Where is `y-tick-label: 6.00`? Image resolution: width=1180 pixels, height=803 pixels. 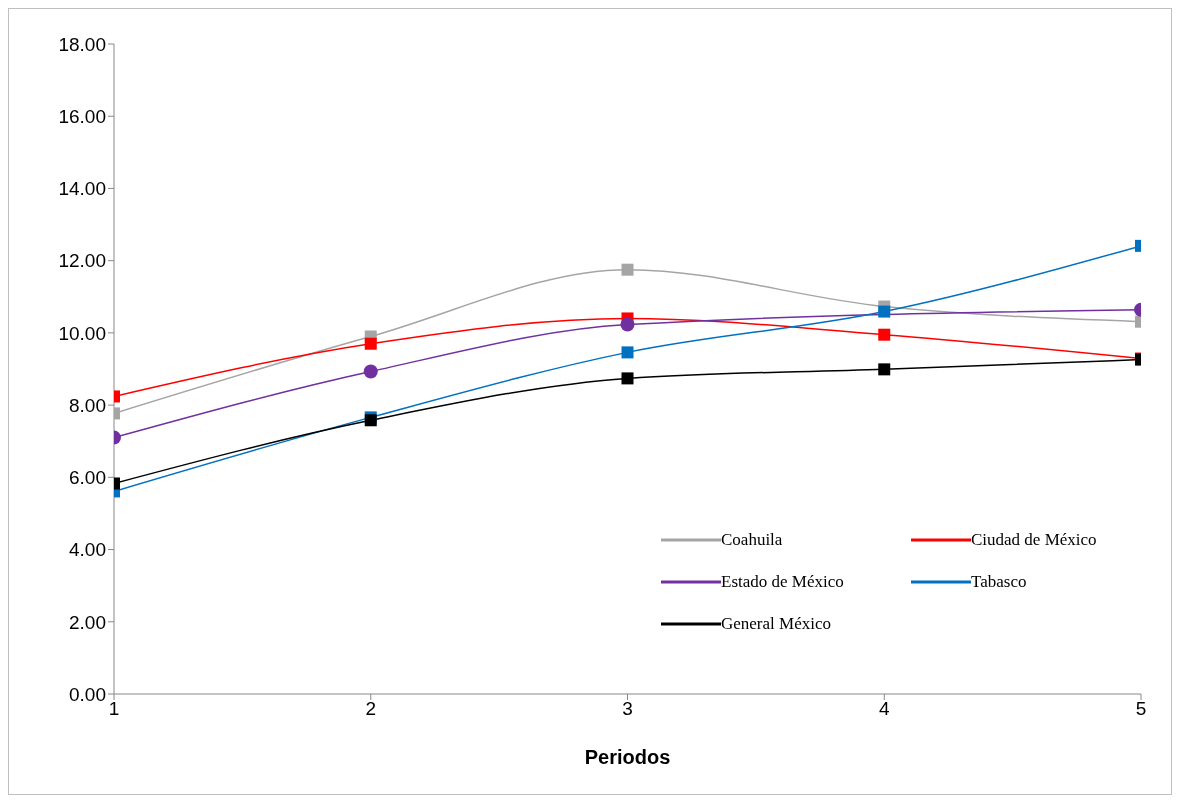 y-tick-label: 6.00 is located at coordinates (87, 478).